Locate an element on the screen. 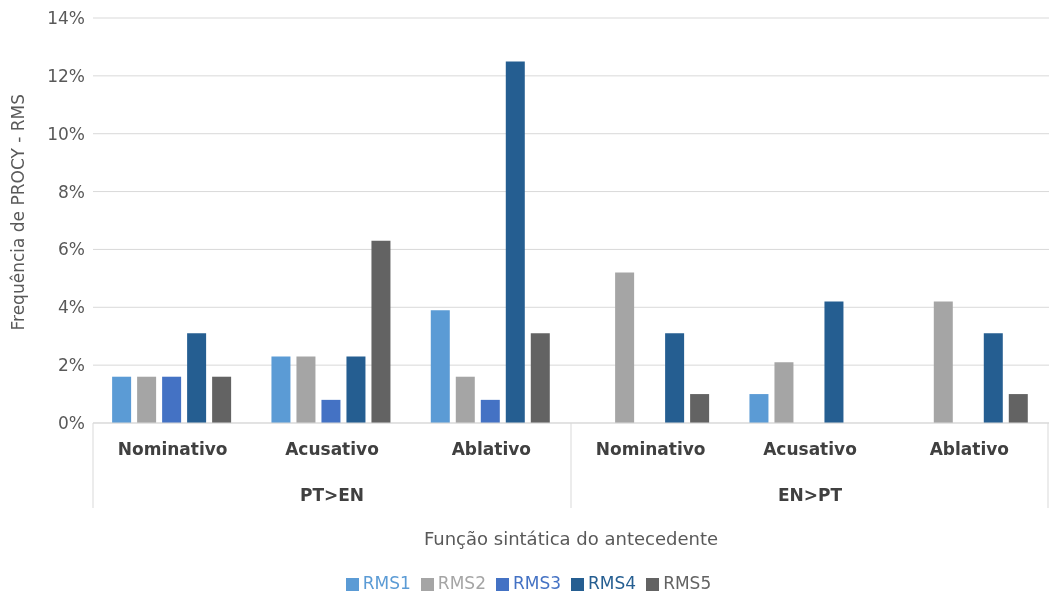 The width and height of the screenshot is (1062, 611). legend-label: RMS3 is located at coordinates (537, 583).